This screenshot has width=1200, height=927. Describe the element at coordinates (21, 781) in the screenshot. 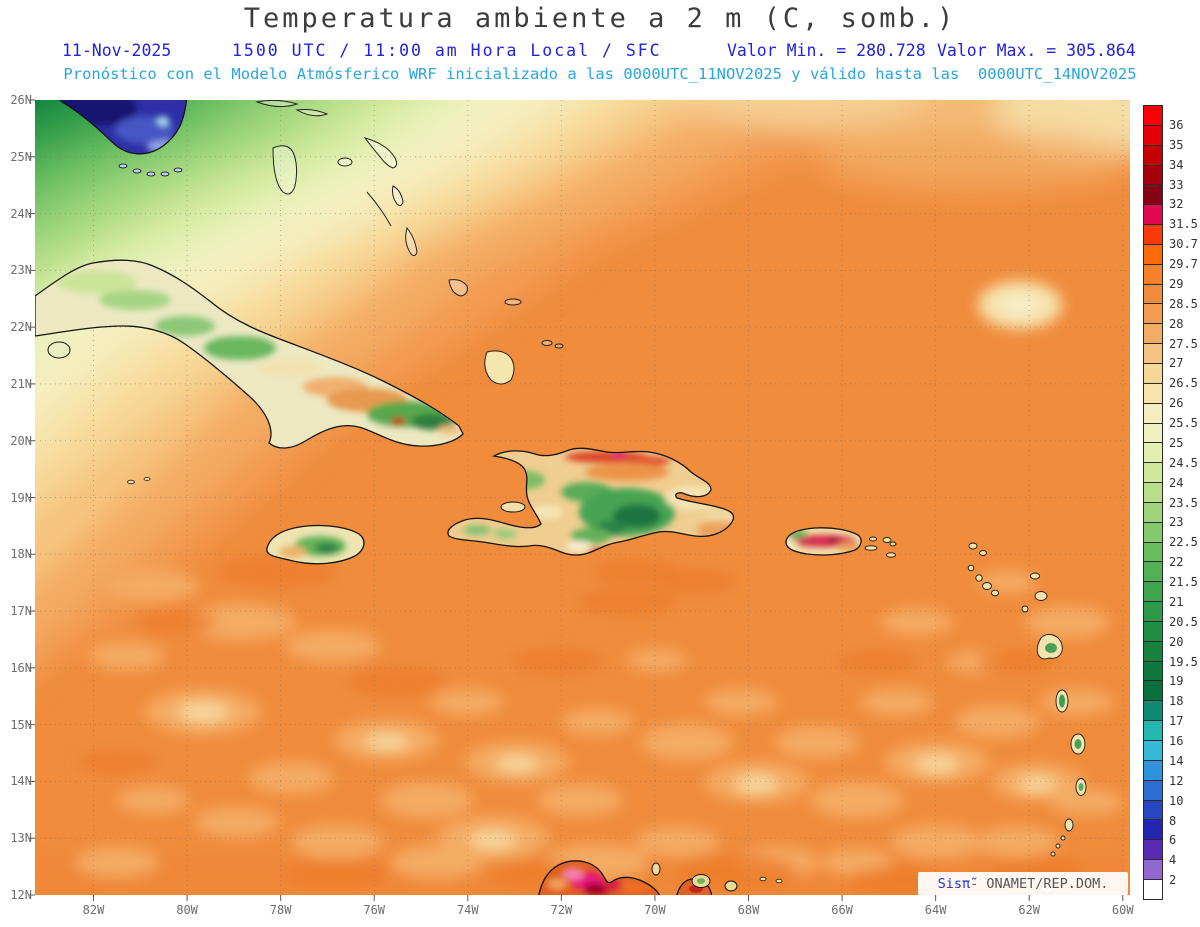

I see `lat-tick-label: 14N` at that location.